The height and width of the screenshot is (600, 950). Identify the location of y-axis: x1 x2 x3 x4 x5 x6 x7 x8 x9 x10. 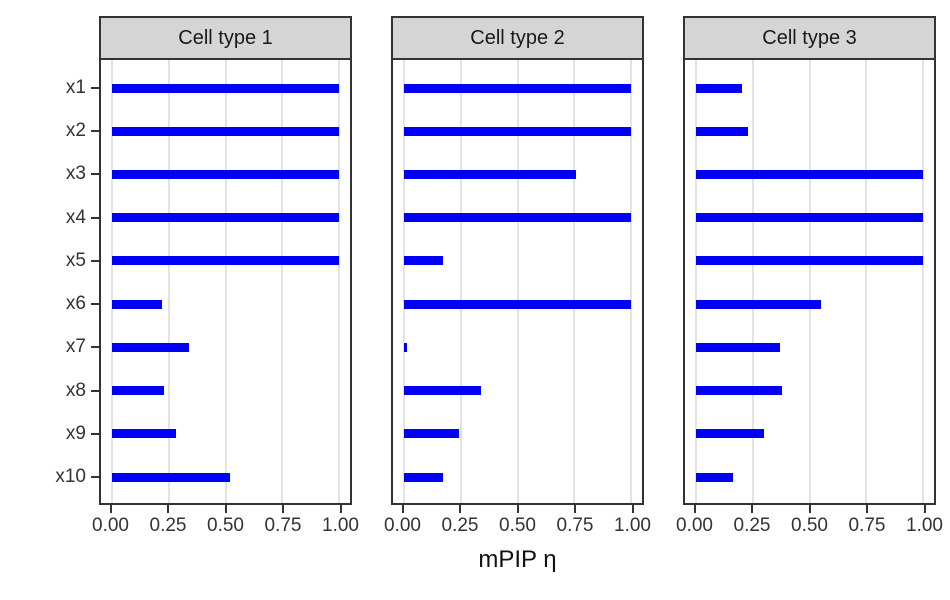
(49, 282).